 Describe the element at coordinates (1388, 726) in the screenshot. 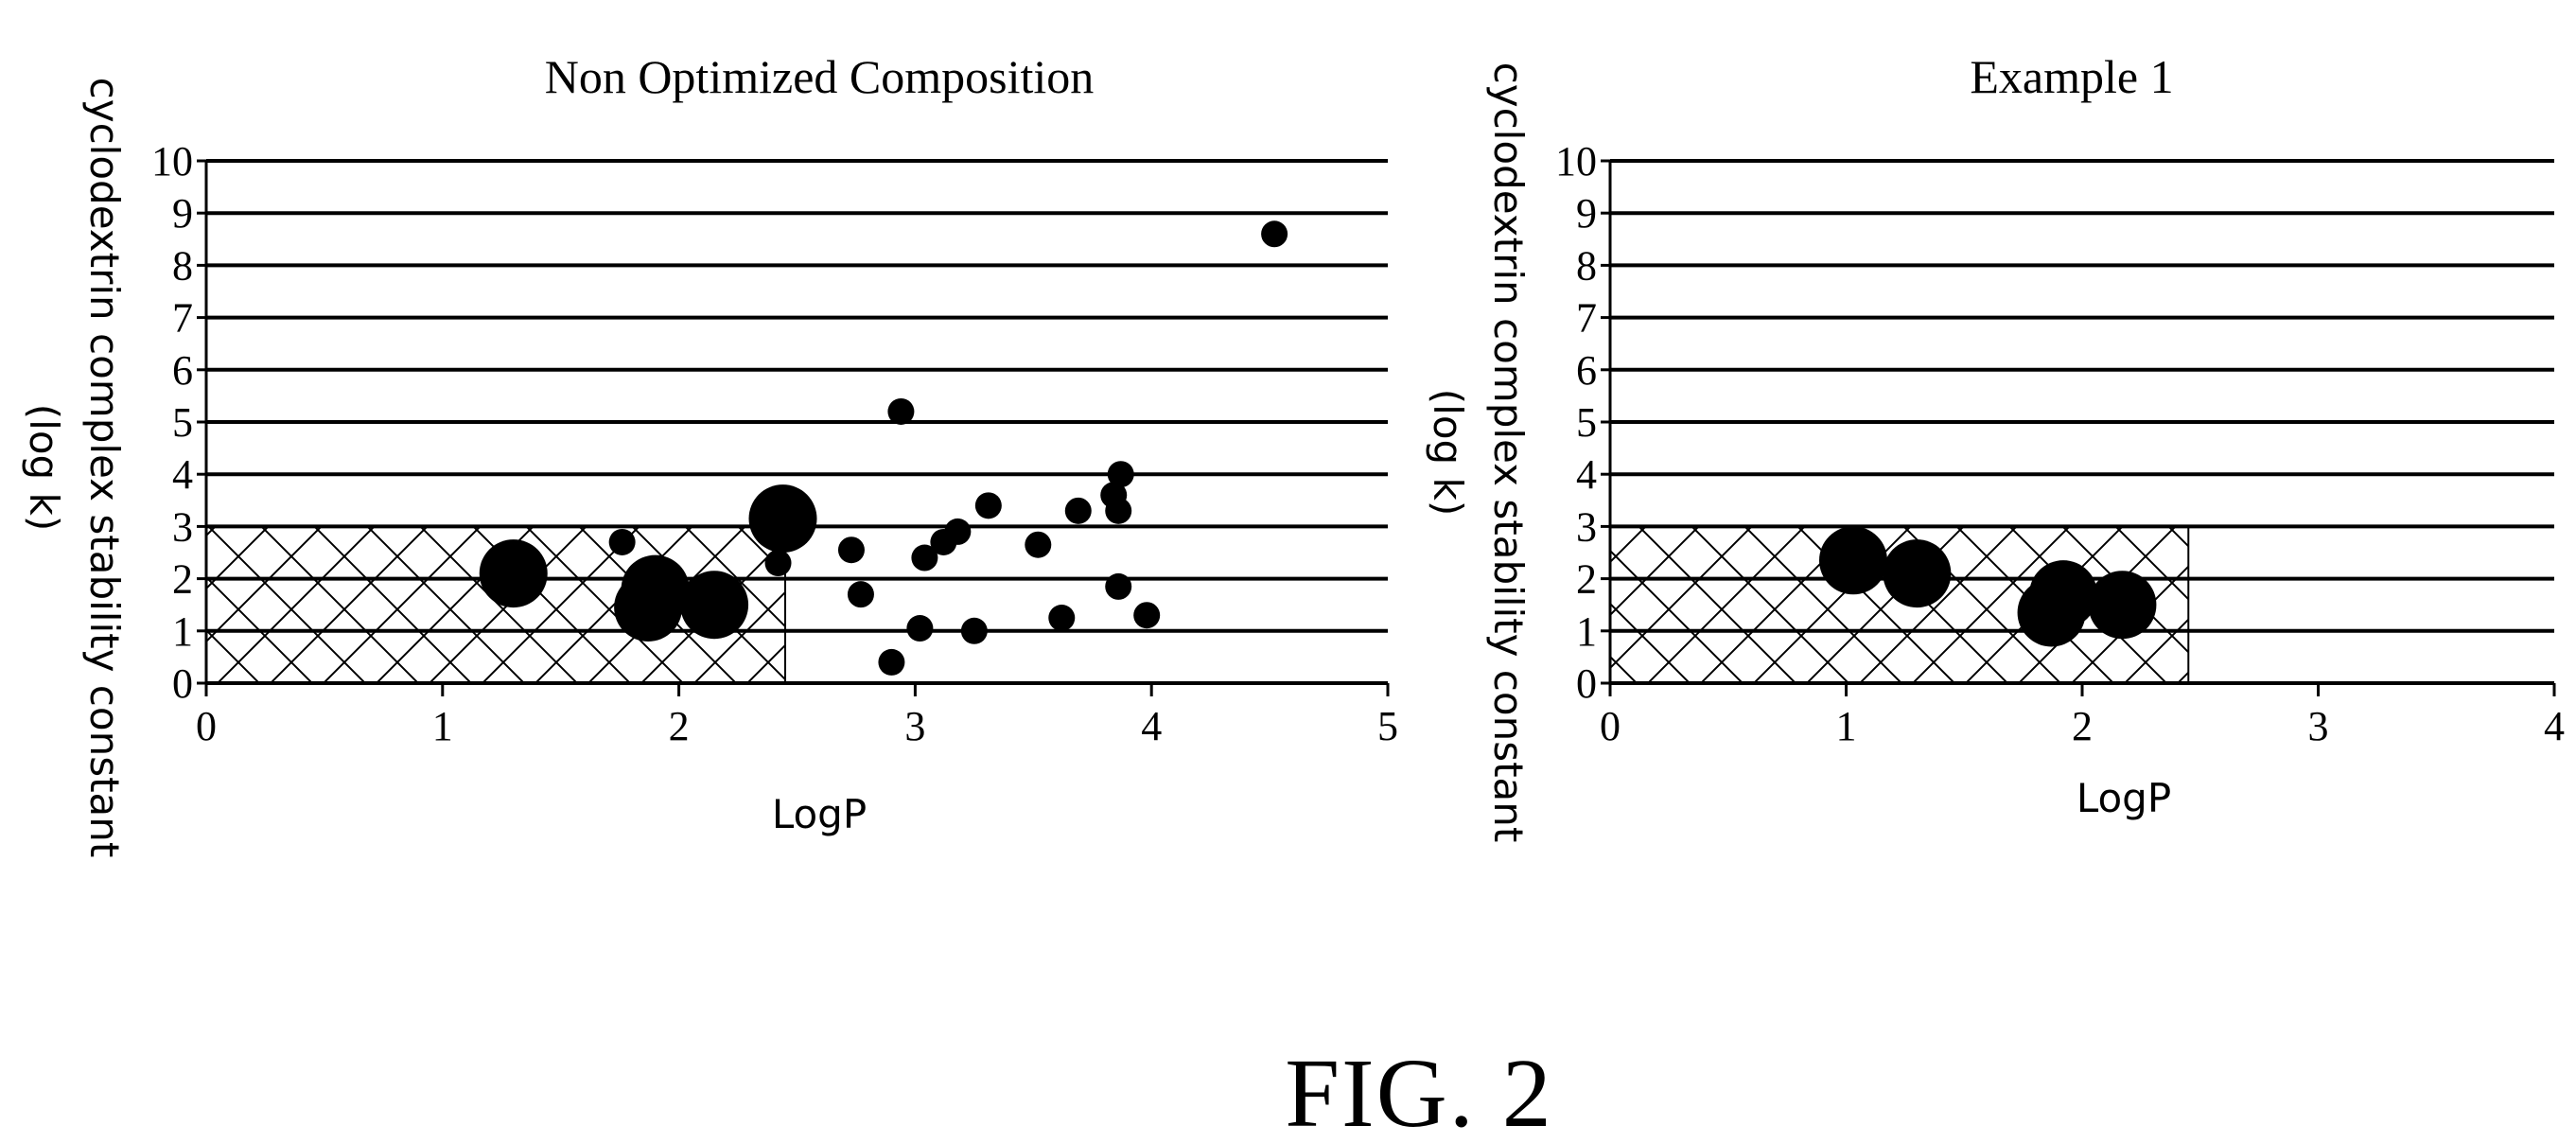

I see `x-tick-label: 5` at that location.